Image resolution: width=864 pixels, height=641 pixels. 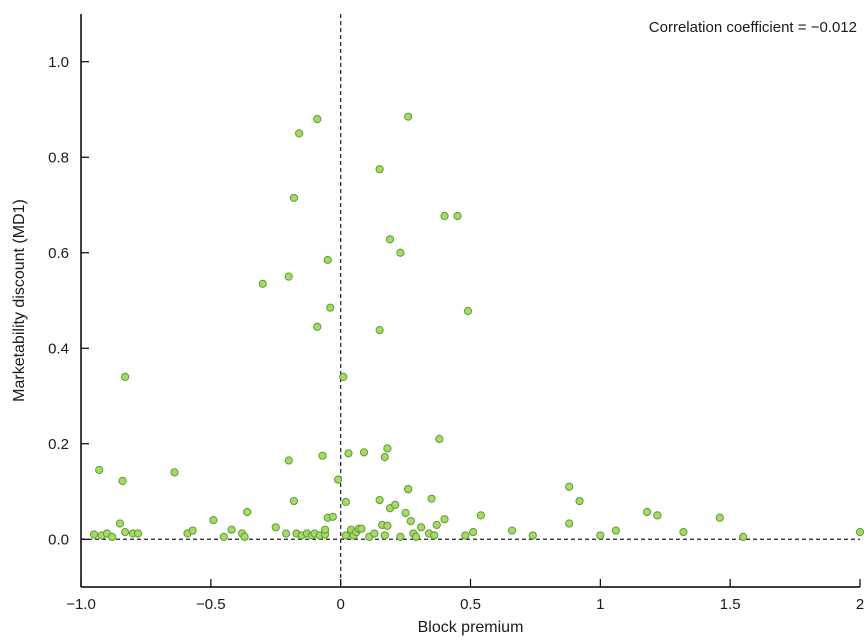 What do you see at coordinates (58, 348) in the screenshot?
I see `y-tick-label: 0.4` at bounding box center [58, 348].